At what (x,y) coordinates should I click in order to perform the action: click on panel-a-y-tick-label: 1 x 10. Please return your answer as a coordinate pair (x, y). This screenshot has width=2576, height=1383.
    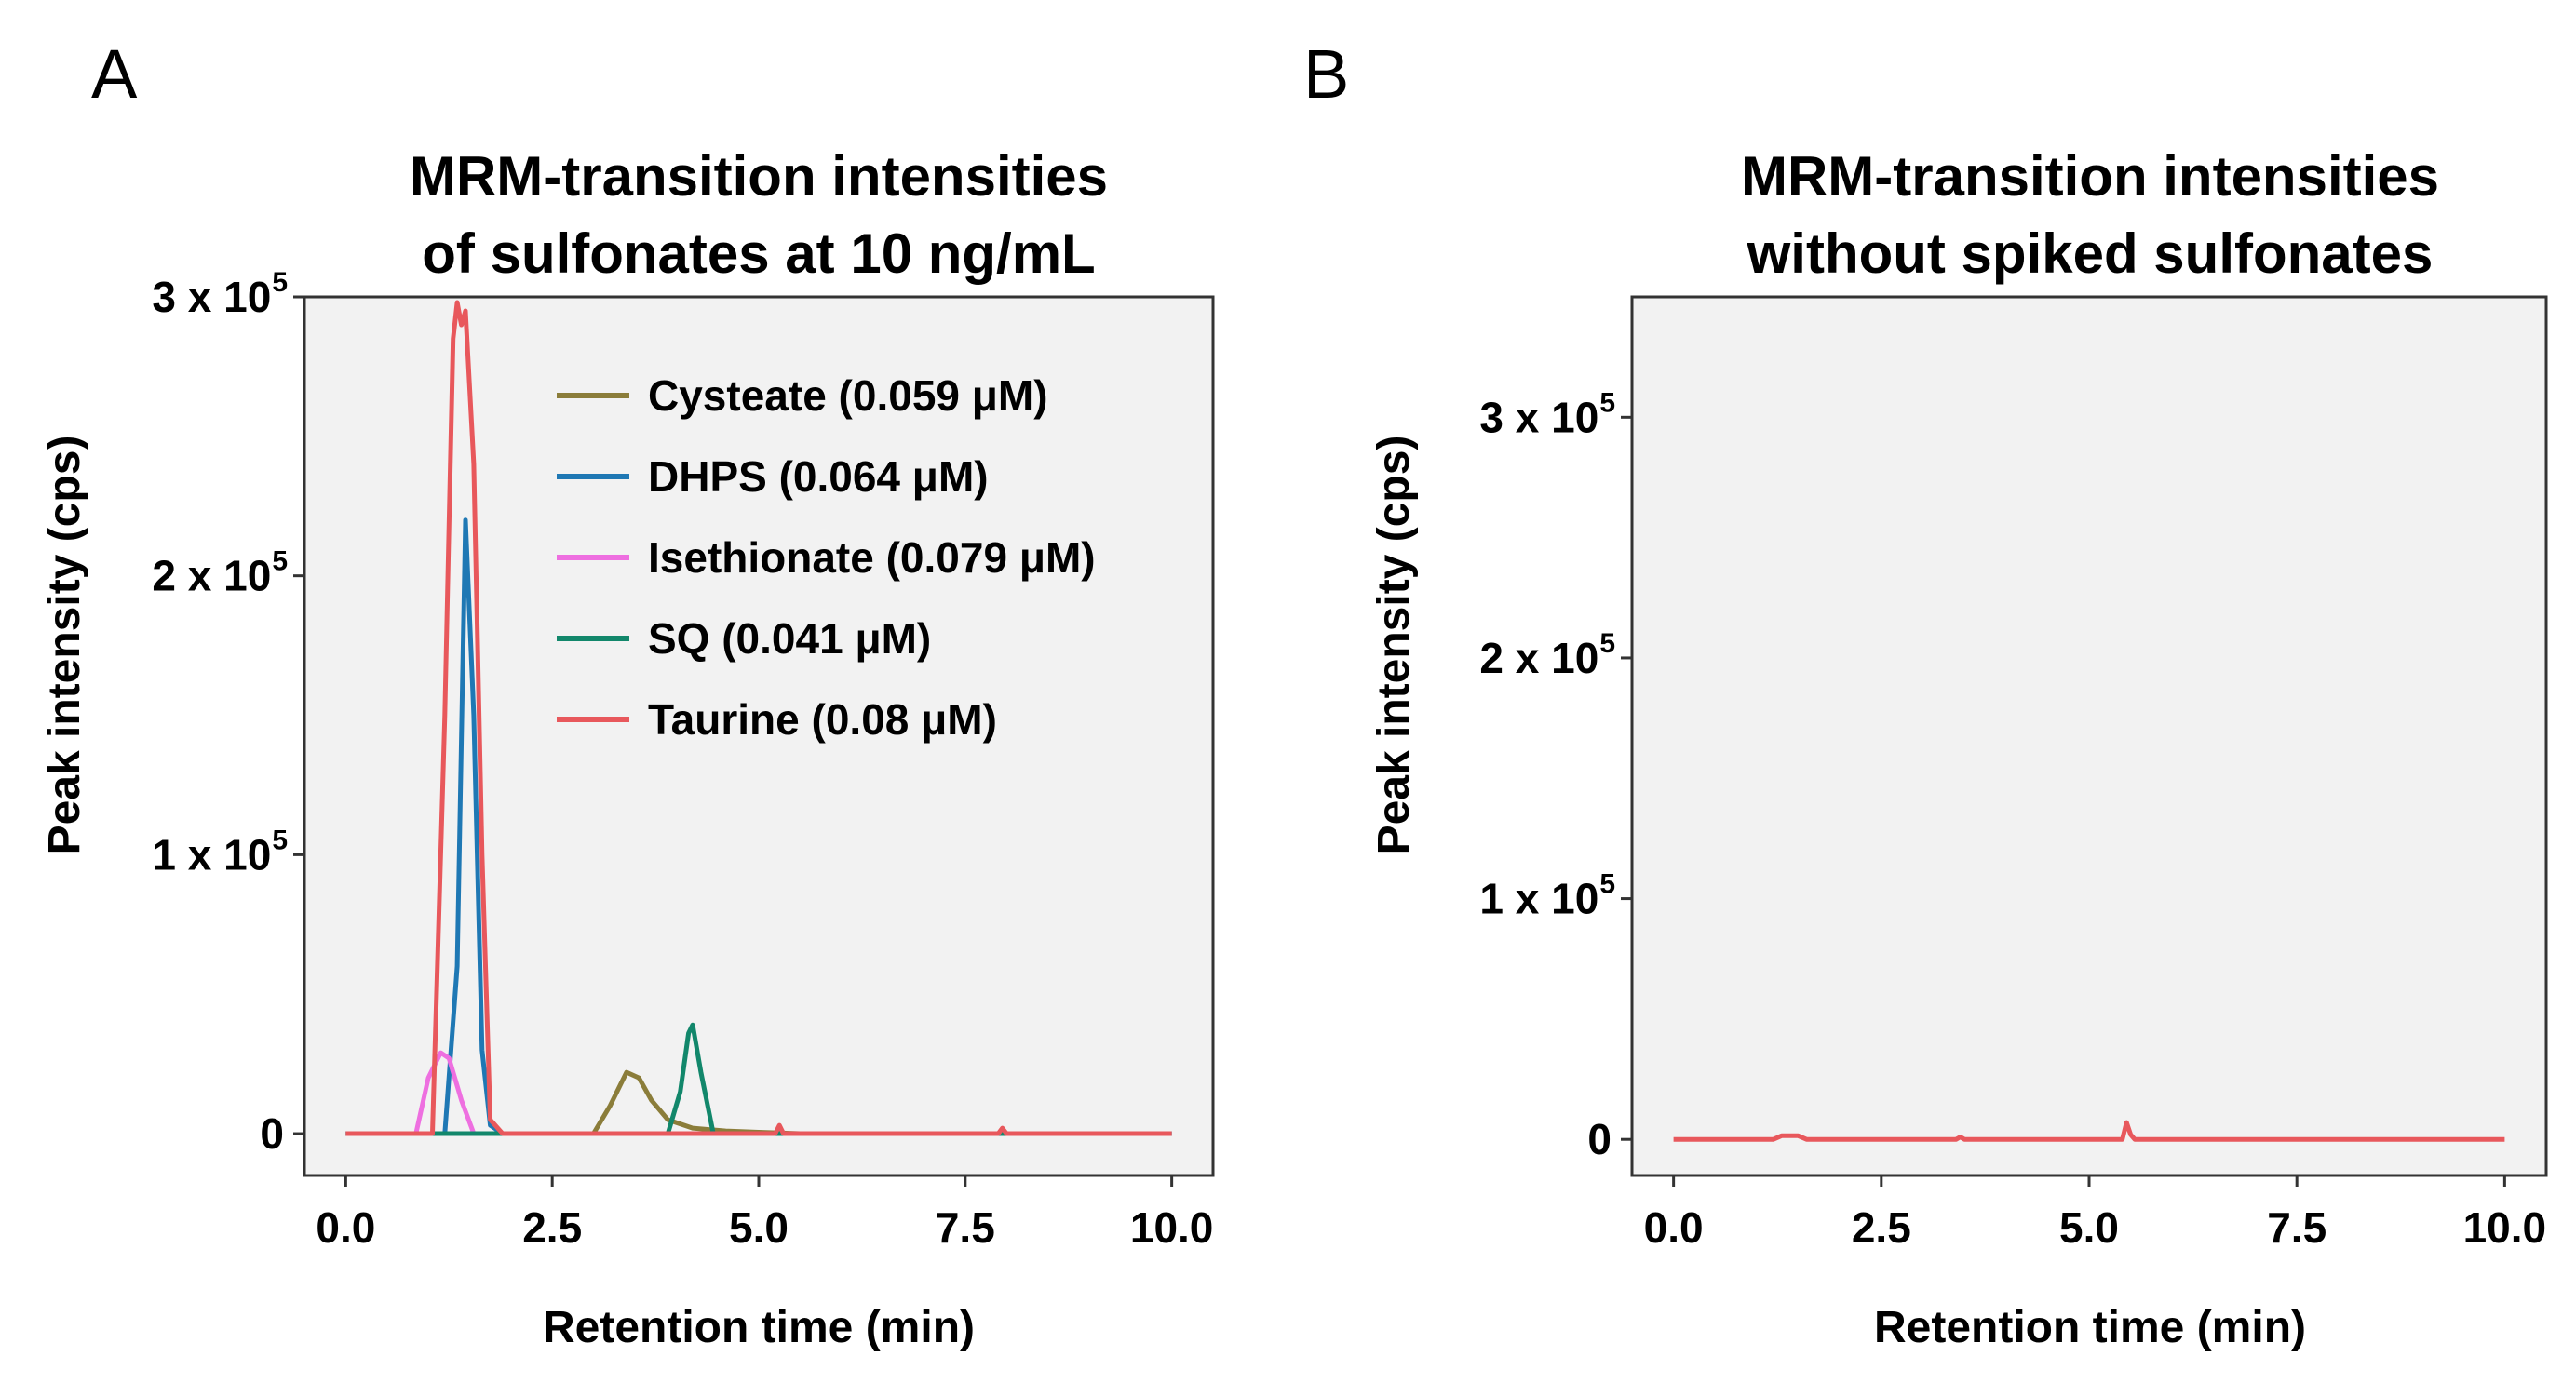
    Looking at the image, I should click on (211, 854).